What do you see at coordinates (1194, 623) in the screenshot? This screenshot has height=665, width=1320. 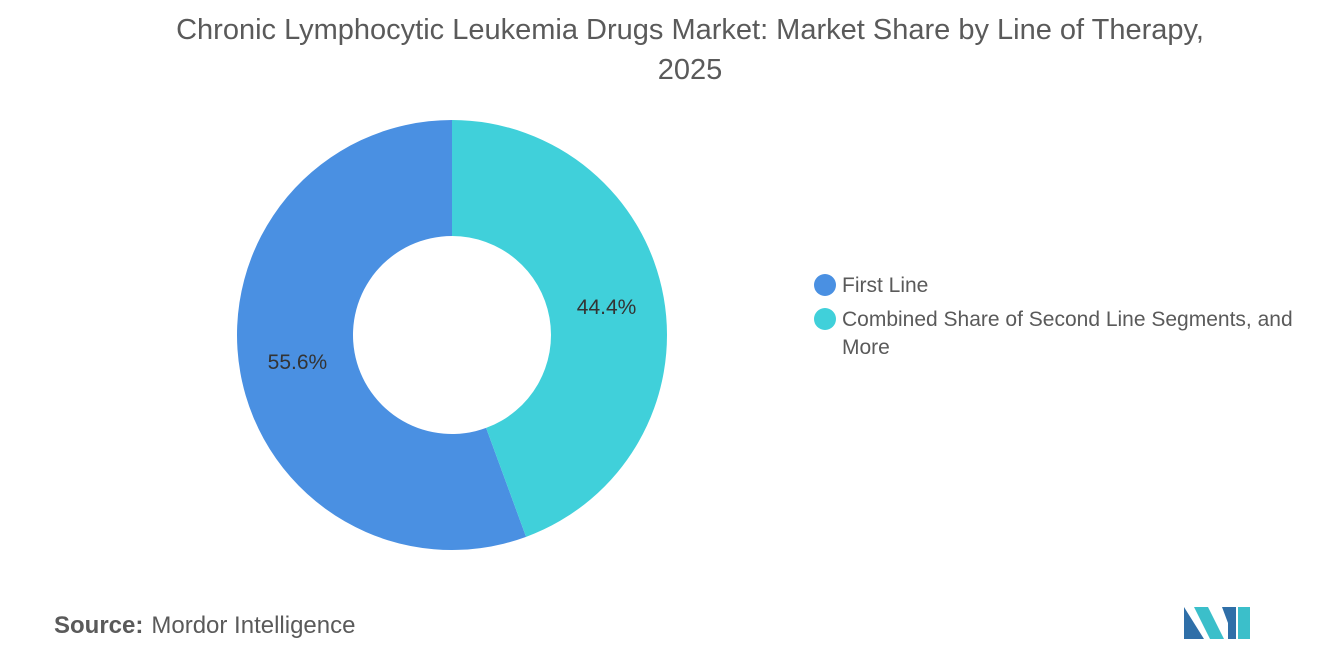 I see `logo-shape-left` at bounding box center [1194, 623].